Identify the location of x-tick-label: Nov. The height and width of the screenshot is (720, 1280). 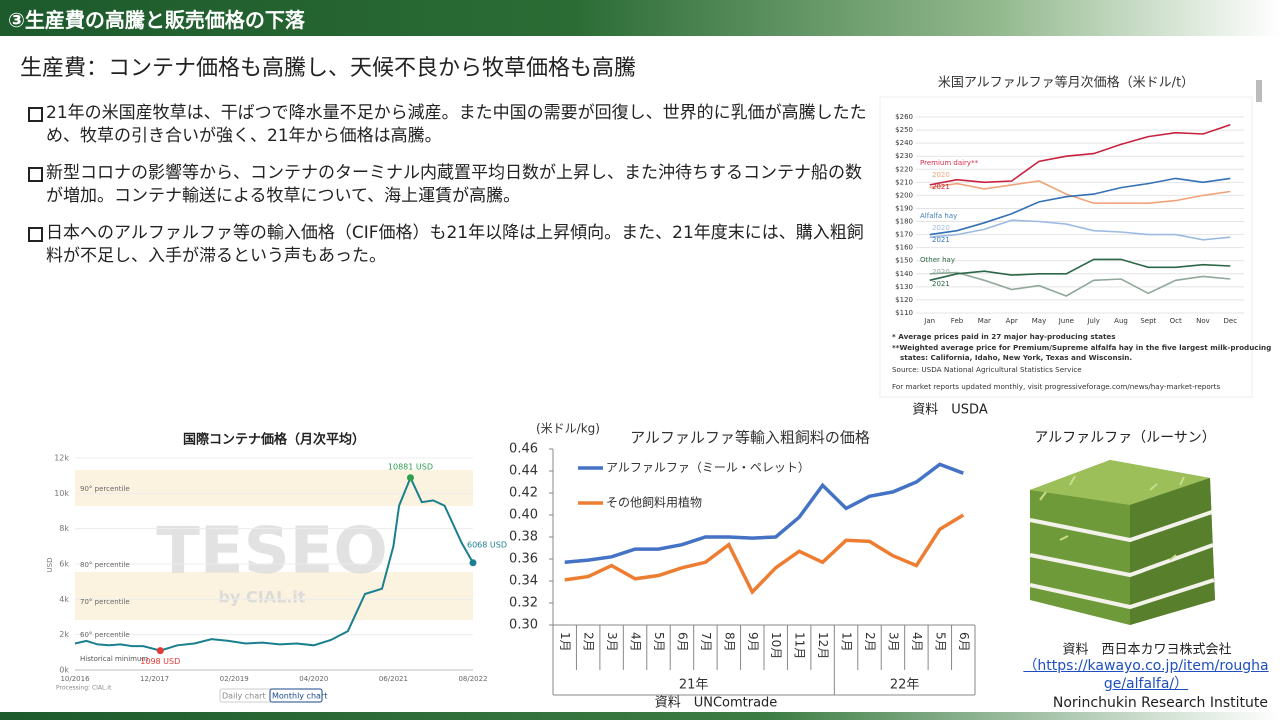
(1203, 321).